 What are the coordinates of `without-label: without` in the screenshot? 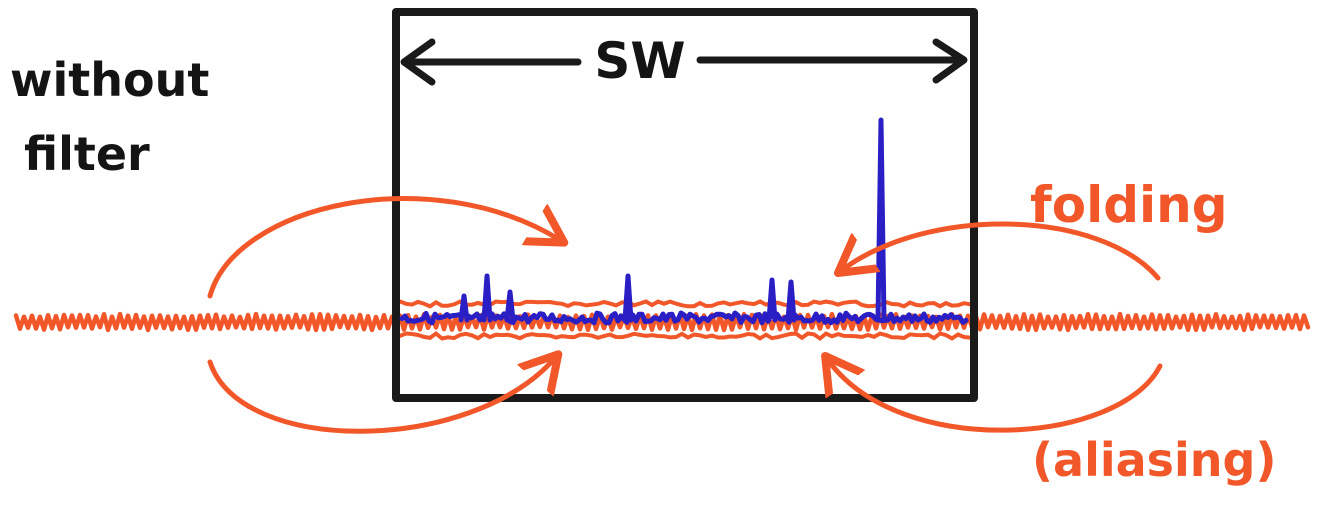 It's located at (109, 80).